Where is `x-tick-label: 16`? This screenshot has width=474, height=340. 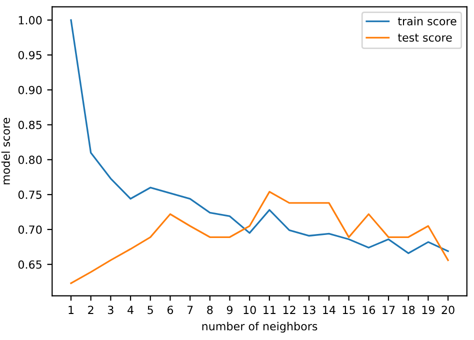
x-tick-label: 16 is located at coordinates (369, 310).